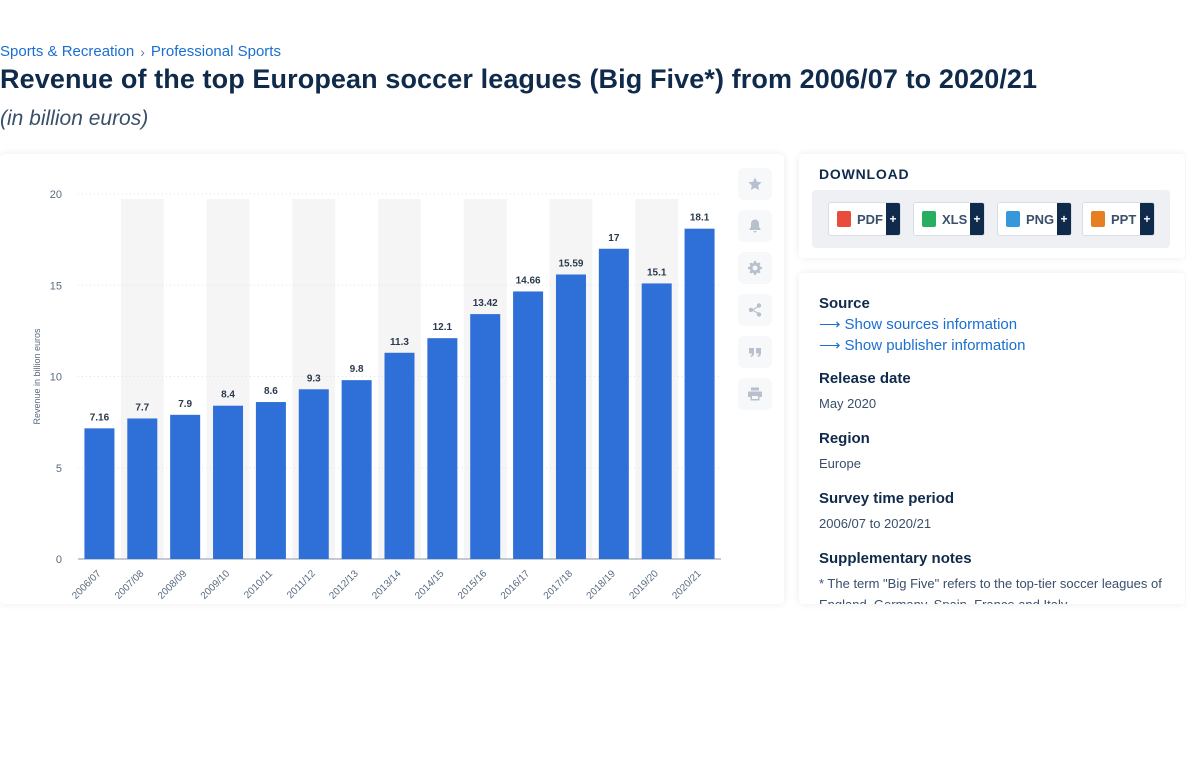 Image resolution: width=1186 pixels, height=760 pixels. I want to click on download-png-label: PNG, so click(1040, 219).